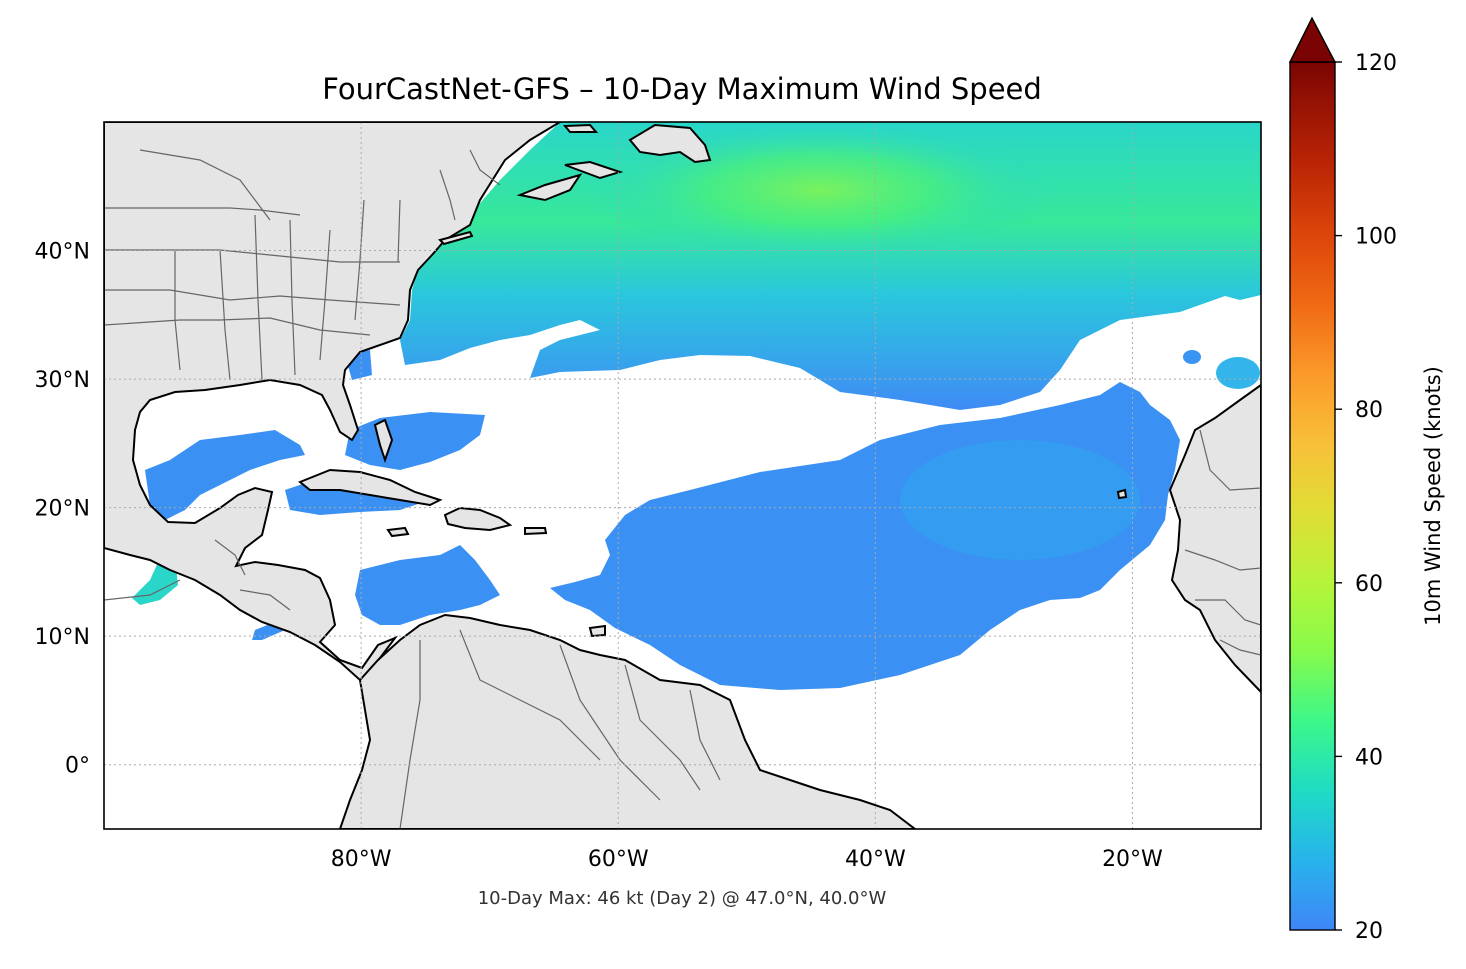 Image resolution: width=1466 pixels, height=969 pixels. Describe the element at coordinates (597, 631) in the screenshot. I see `land-trinidad` at that location.